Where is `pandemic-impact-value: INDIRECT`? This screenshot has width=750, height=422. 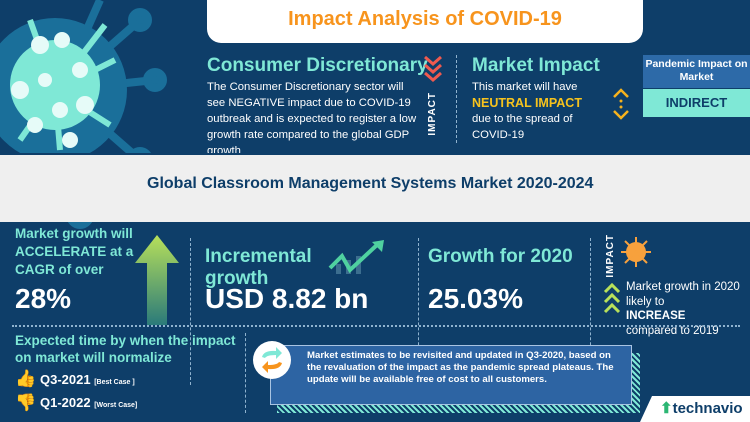 pandemic-impact-value: INDIRECT is located at coordinates (696, 103).